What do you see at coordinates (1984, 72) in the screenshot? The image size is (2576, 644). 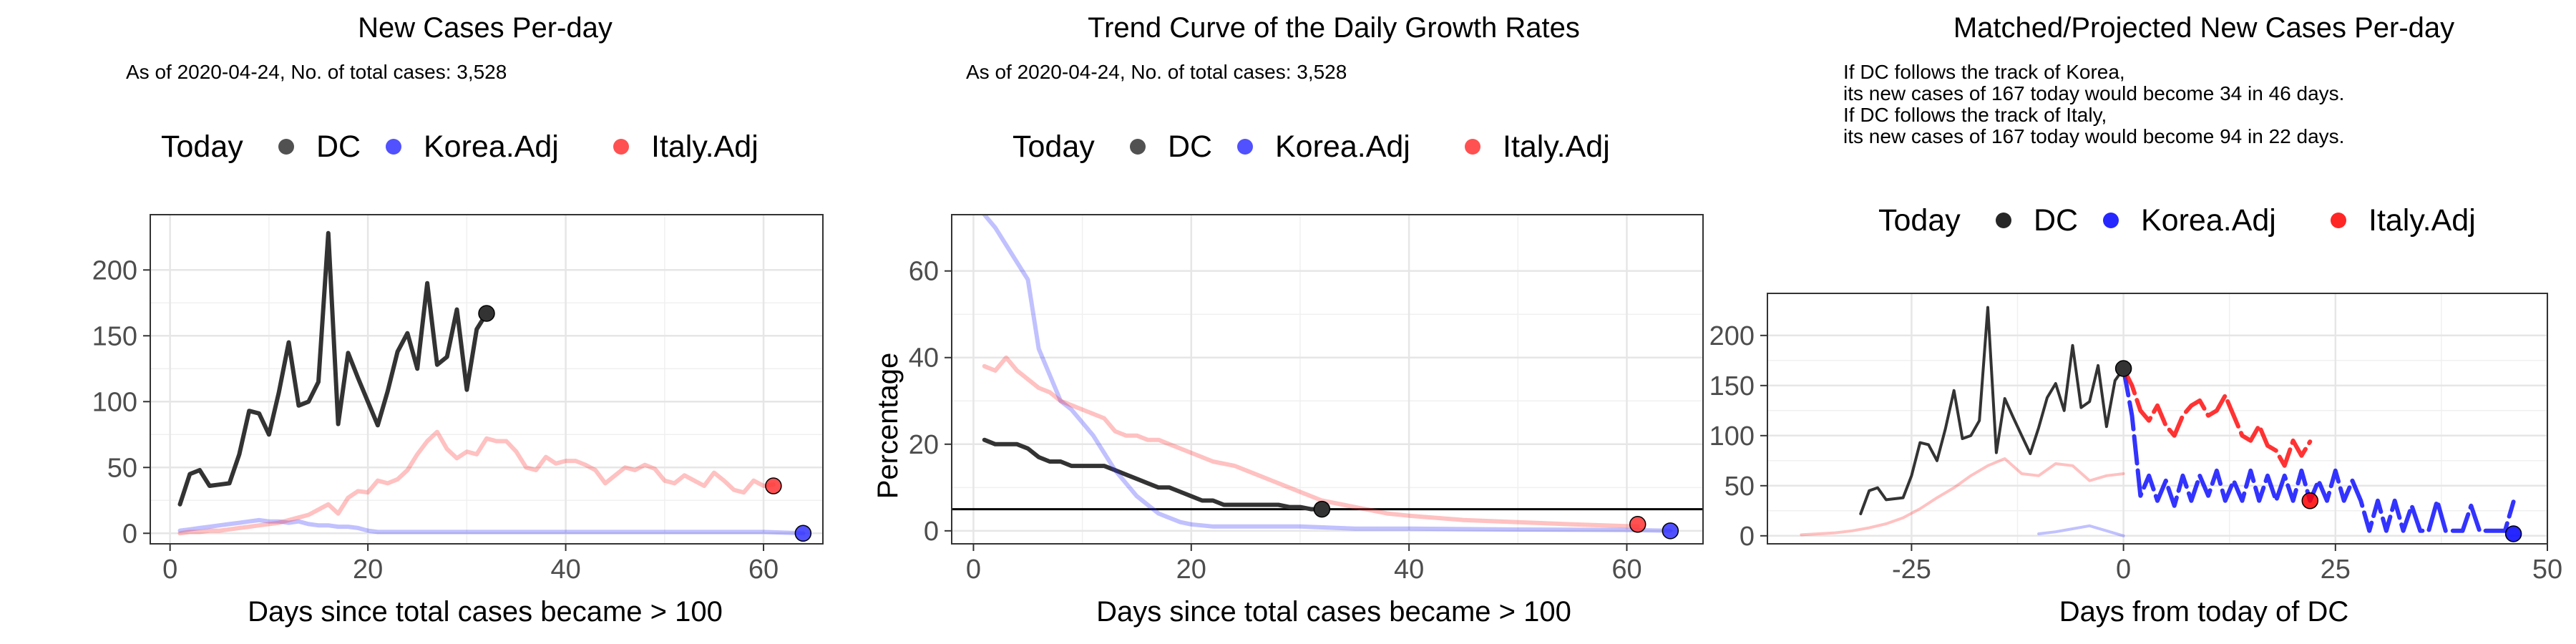 I see `subtitle-line: If DC follows the track of Korea,` at bounding box center [1984, 72].